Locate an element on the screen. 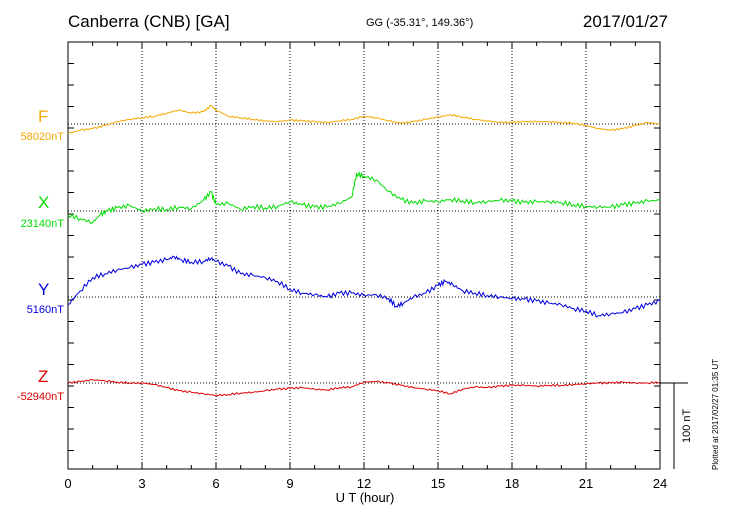  series-name-x: X is located at coordinates (44, 202).